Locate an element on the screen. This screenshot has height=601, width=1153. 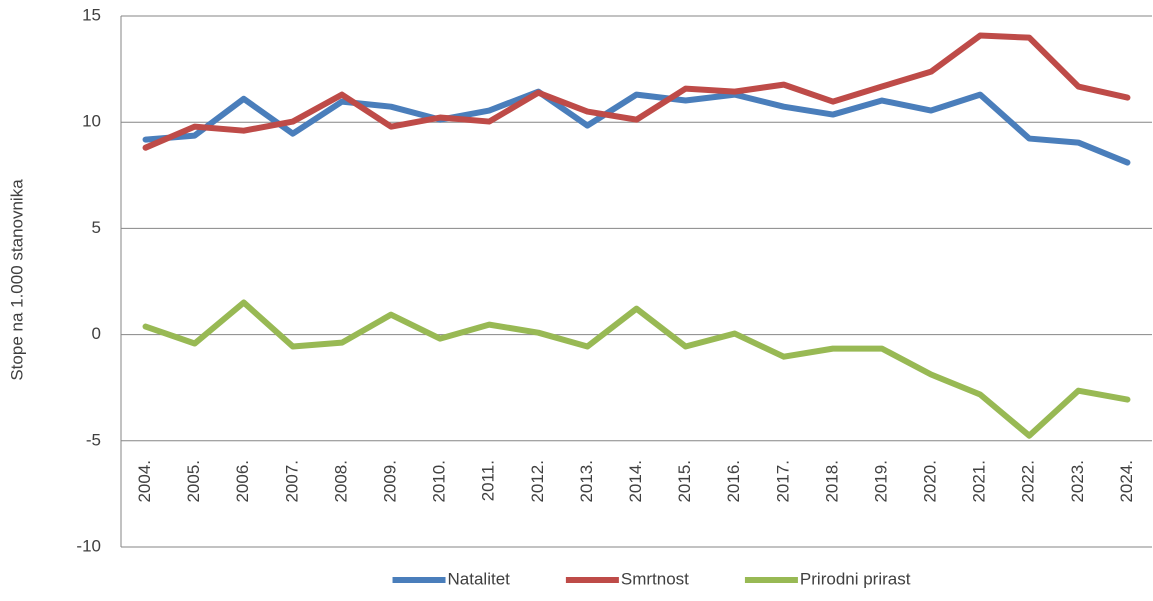
legend-label: Natalitet is located at coordinates (479, 578).